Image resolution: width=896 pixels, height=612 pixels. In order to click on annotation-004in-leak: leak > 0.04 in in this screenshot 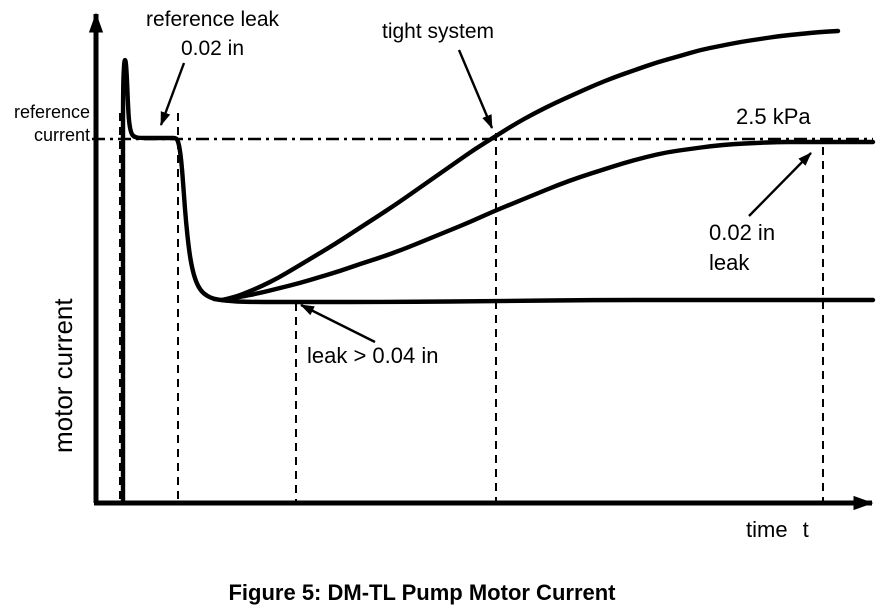, I will do `click(373, 355)`.